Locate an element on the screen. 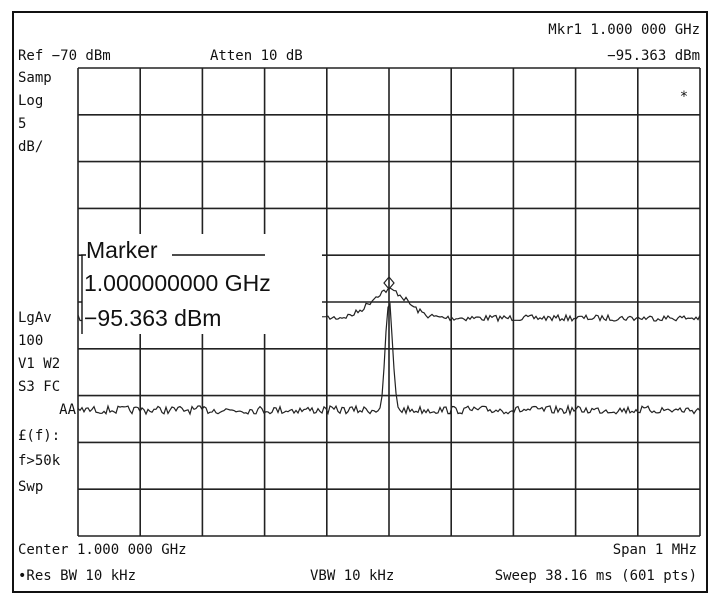 This screenshot has height=602, width=720. marker-box-bg is located at coordinates (202, 284).